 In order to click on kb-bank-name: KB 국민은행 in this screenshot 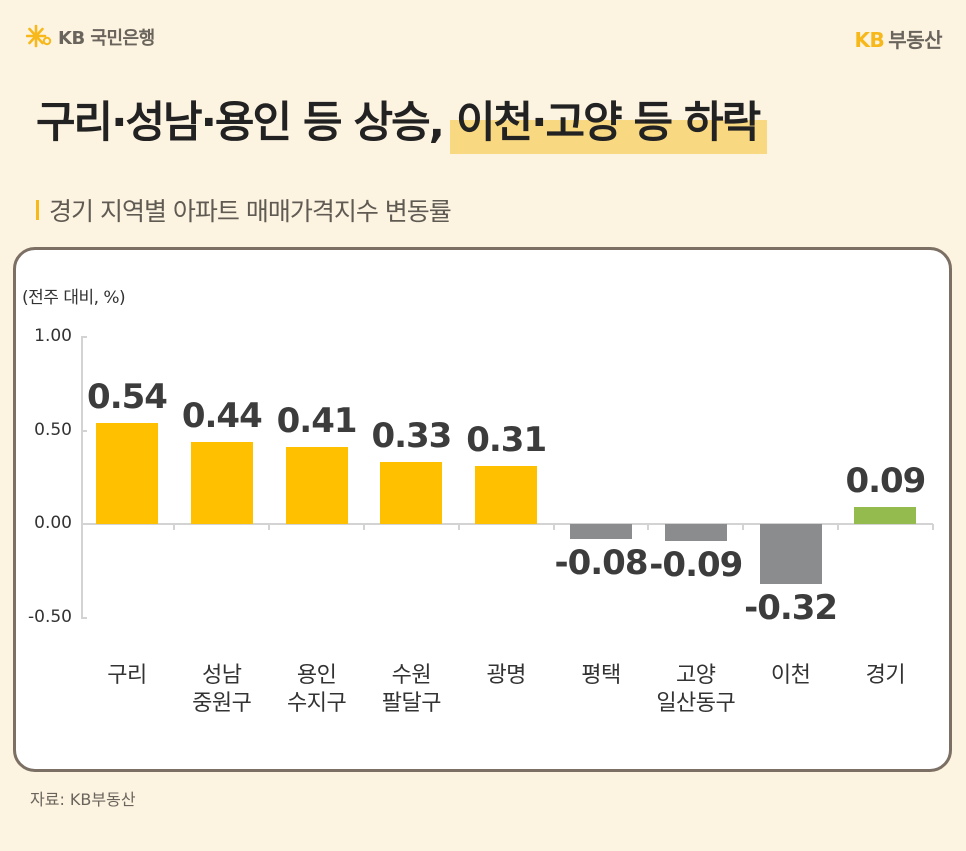, I will do `click(106, 38)`.